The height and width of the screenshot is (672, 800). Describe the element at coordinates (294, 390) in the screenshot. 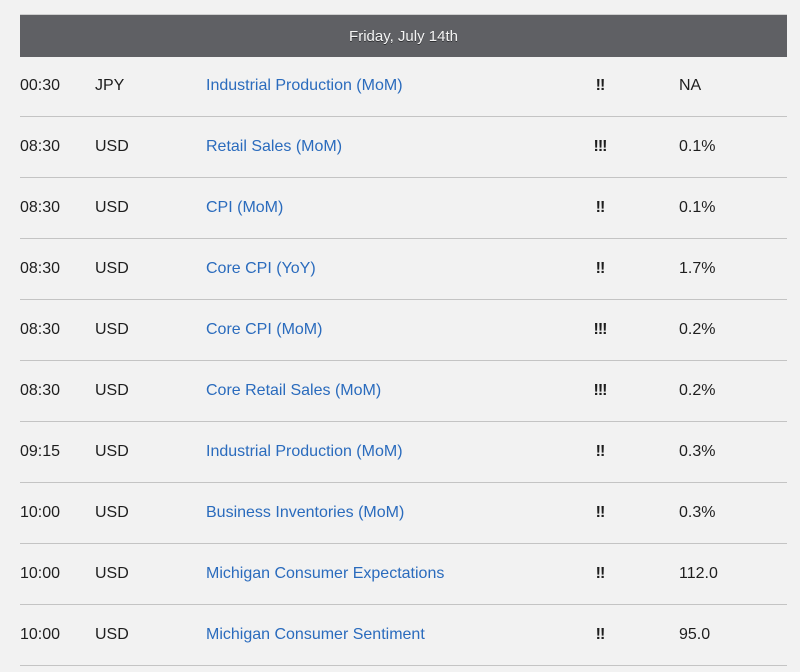

I see `event-link: Core Retail Sales (MoM)` at that location.